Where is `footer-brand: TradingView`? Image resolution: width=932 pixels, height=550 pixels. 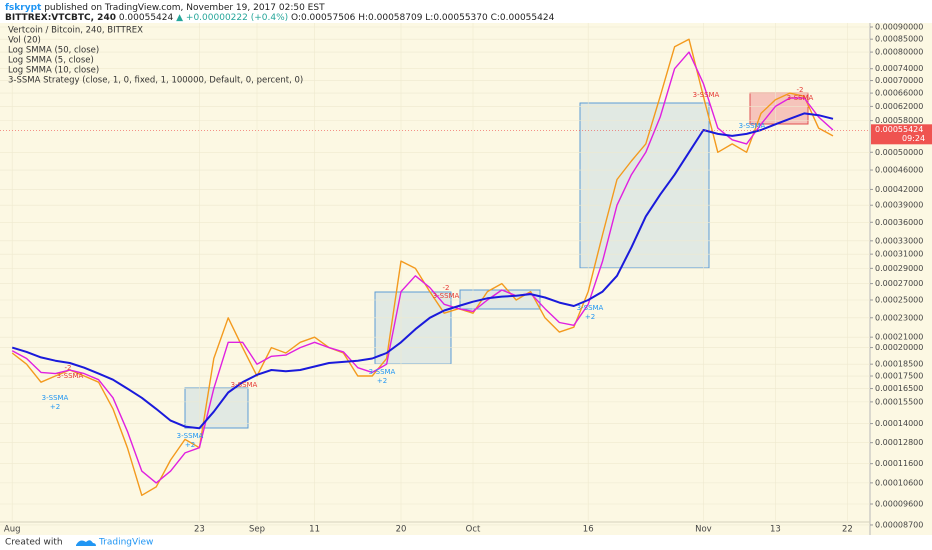 footer-brand: TradingView is located at coordinates (125, 543).